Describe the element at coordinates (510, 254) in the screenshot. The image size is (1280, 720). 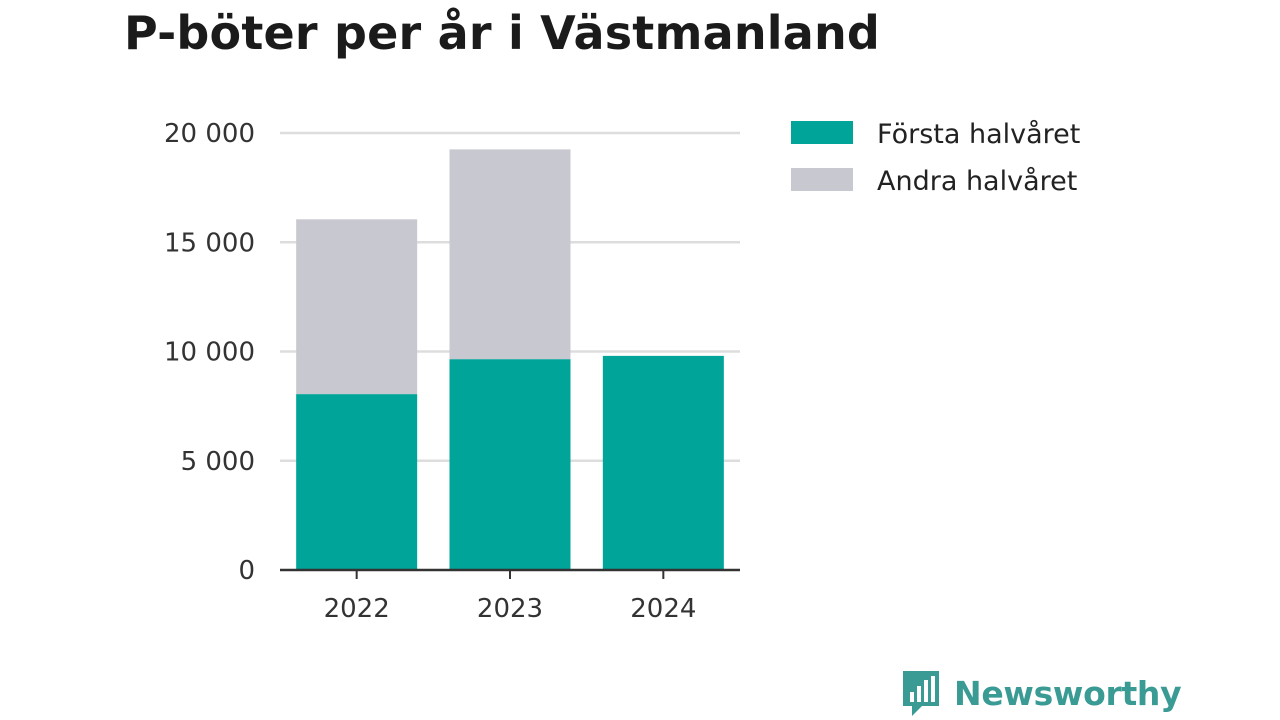
I see `bar-2023-andra-halvaret` at that location.